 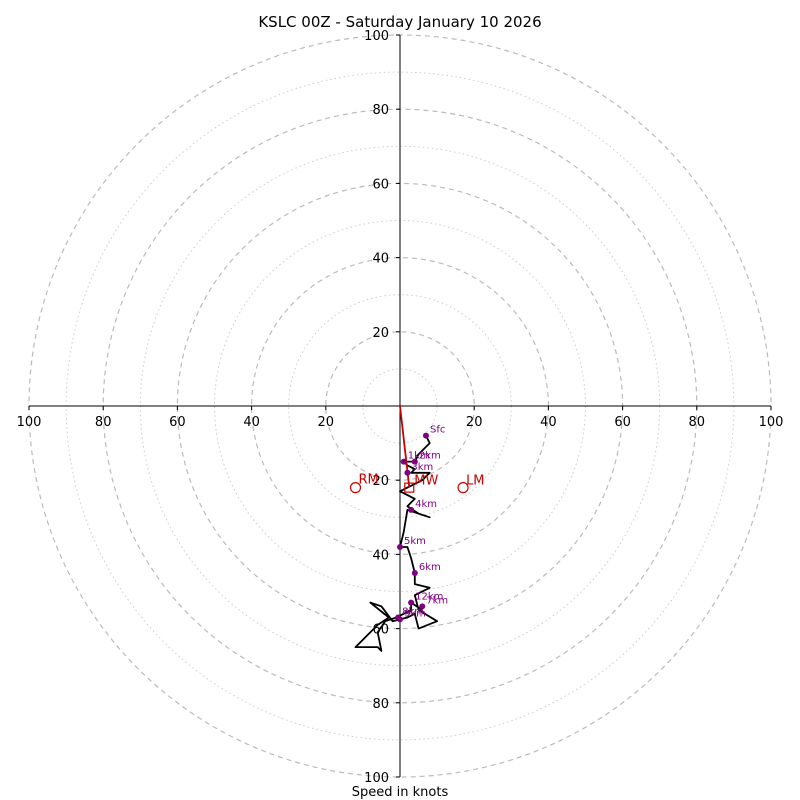 What do you see at coordinates (437, 430) in the screenshot?
I see `height-label-Sfc: Sfc` at bounding box center [437, 430].